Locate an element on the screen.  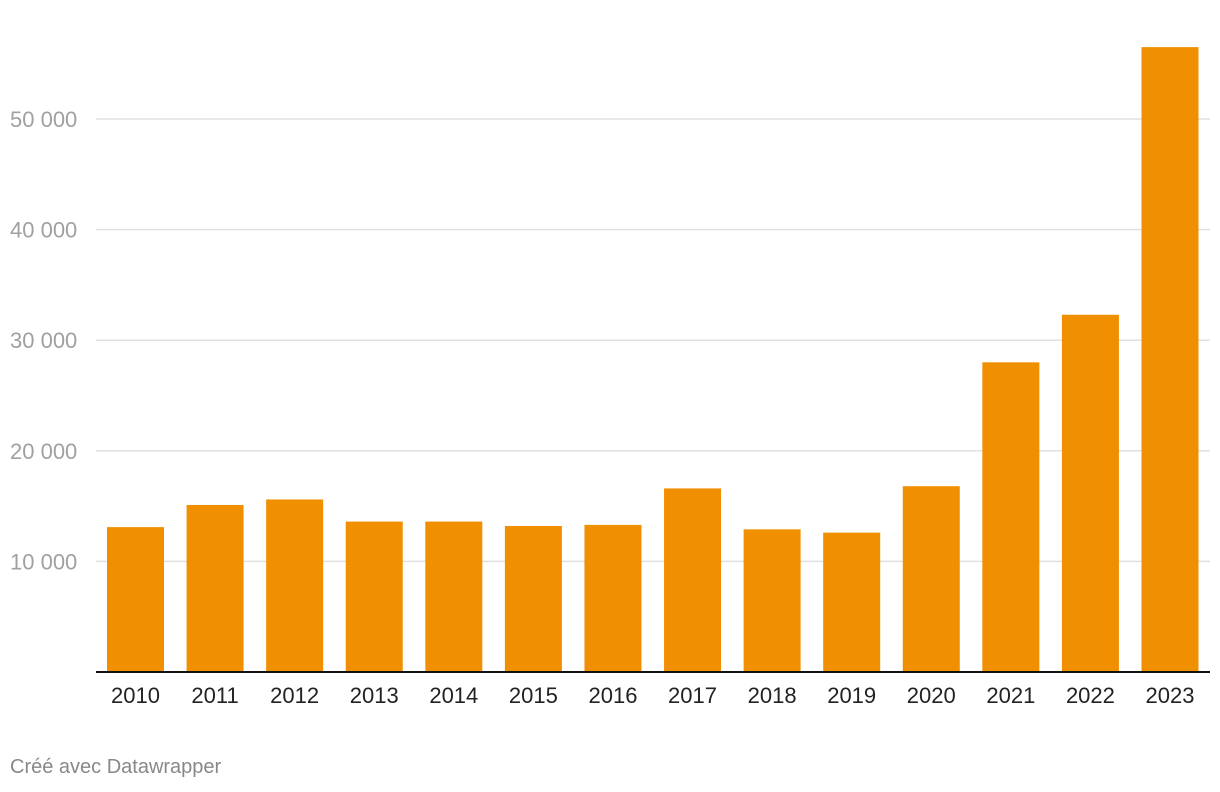
x-tick-label: 2021 is located at coordinates (1010, 695).